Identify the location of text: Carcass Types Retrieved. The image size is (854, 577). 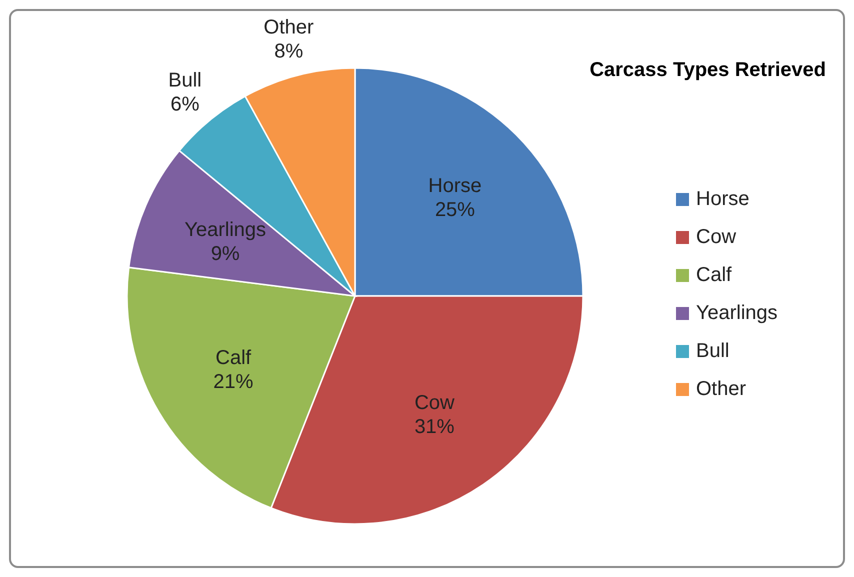
(708, 70).